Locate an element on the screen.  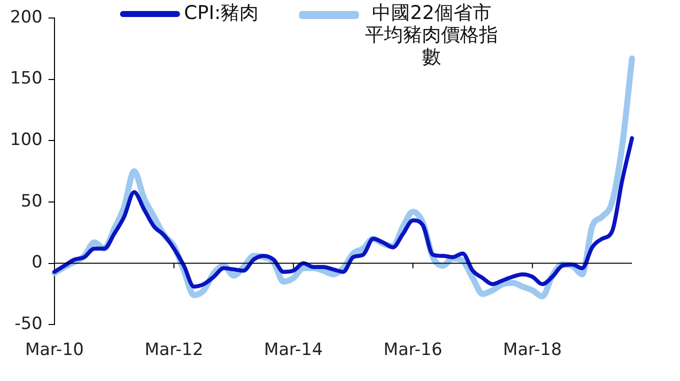
y-tick-label: 200 is located at coordinates (26, 17).